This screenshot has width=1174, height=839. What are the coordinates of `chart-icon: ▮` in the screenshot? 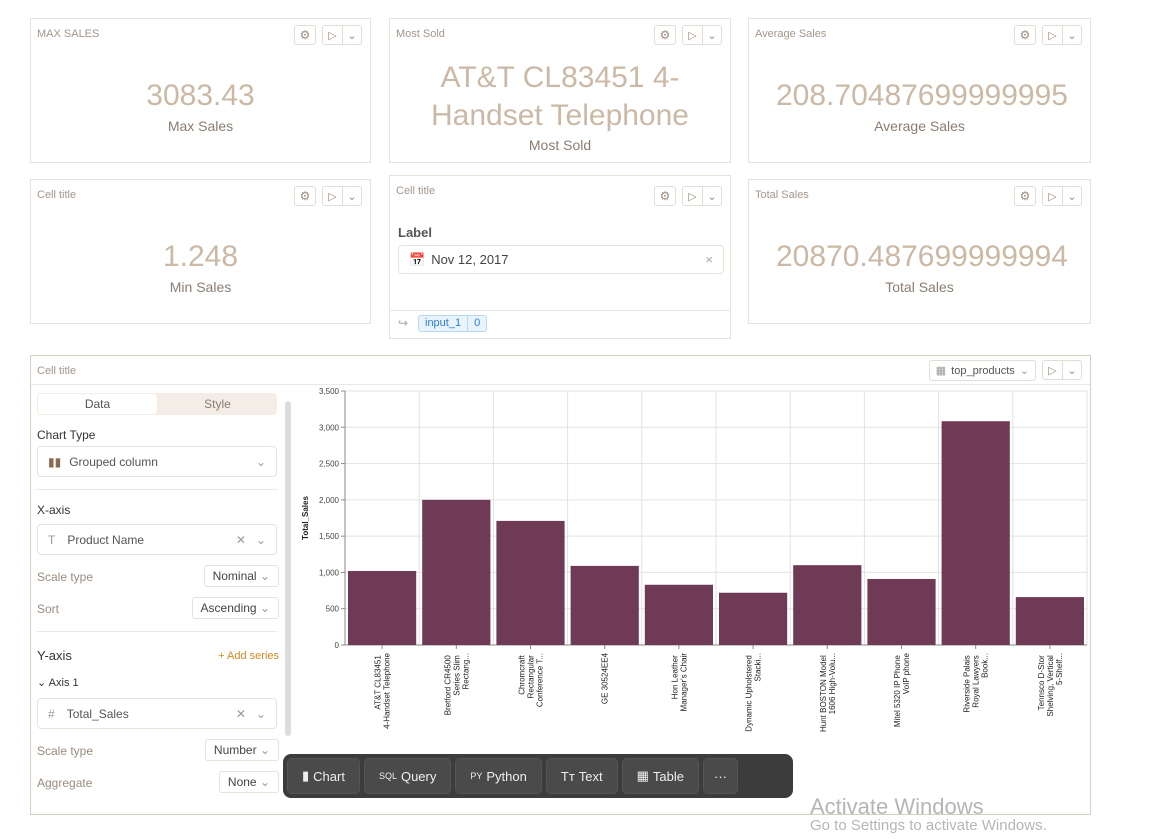 It's located at (306, 775).